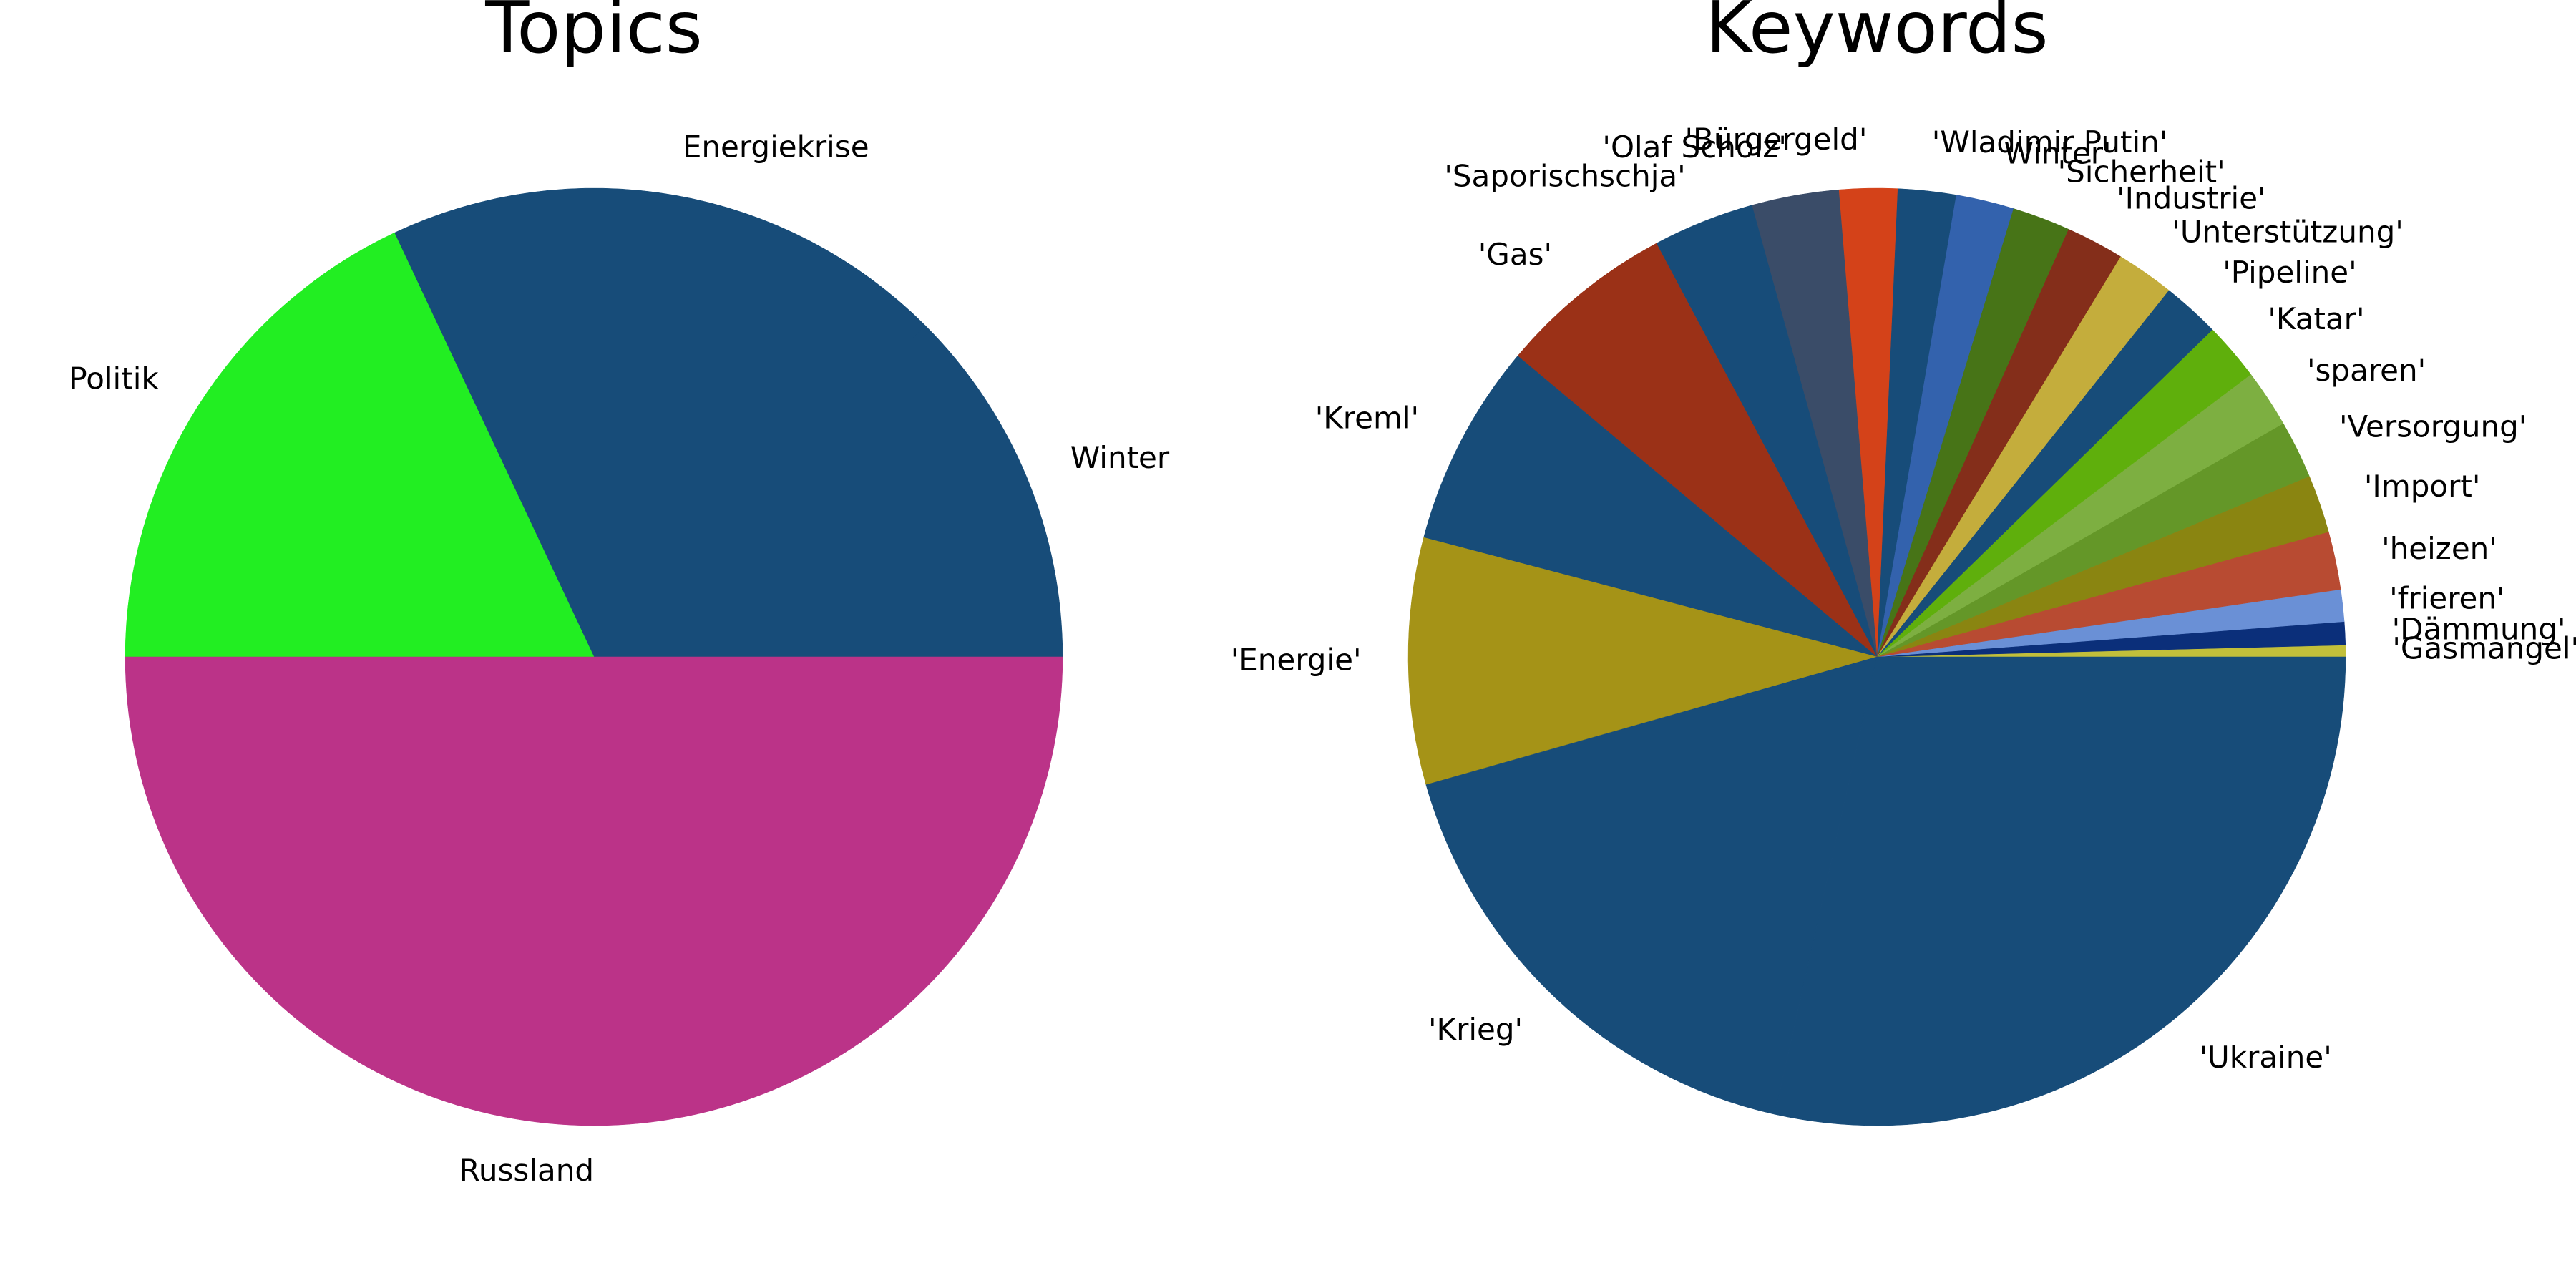 Image resolution: width=2576 pixels, height=1288 pixels. I want to click on topics-slice-energiekrise, so click(660, 422).